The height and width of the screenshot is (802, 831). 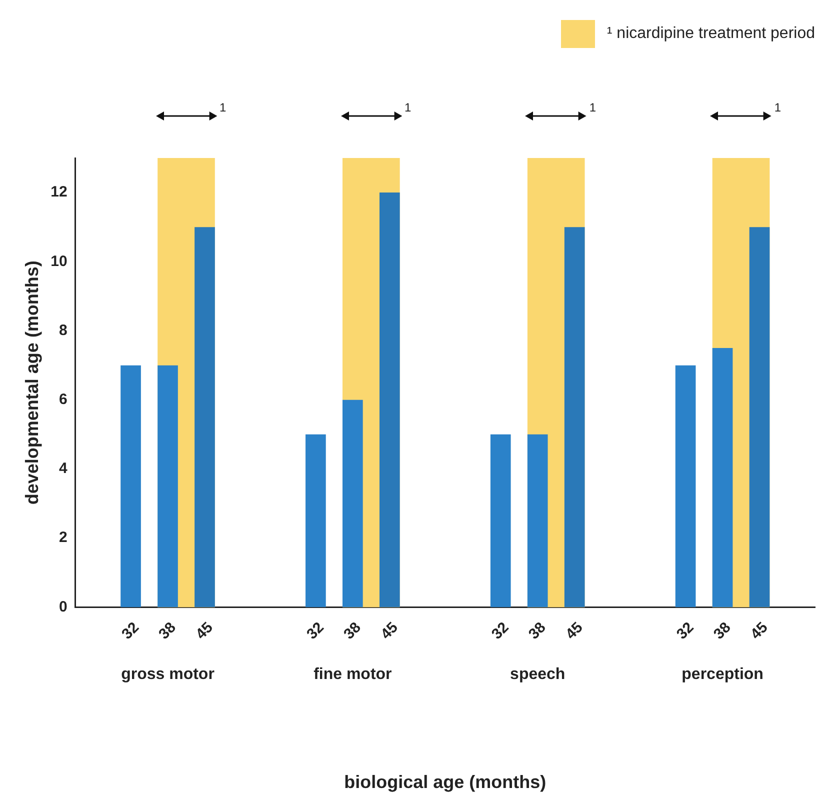 I want to click on y-tick-label: 12, so click(x=59, y=192).